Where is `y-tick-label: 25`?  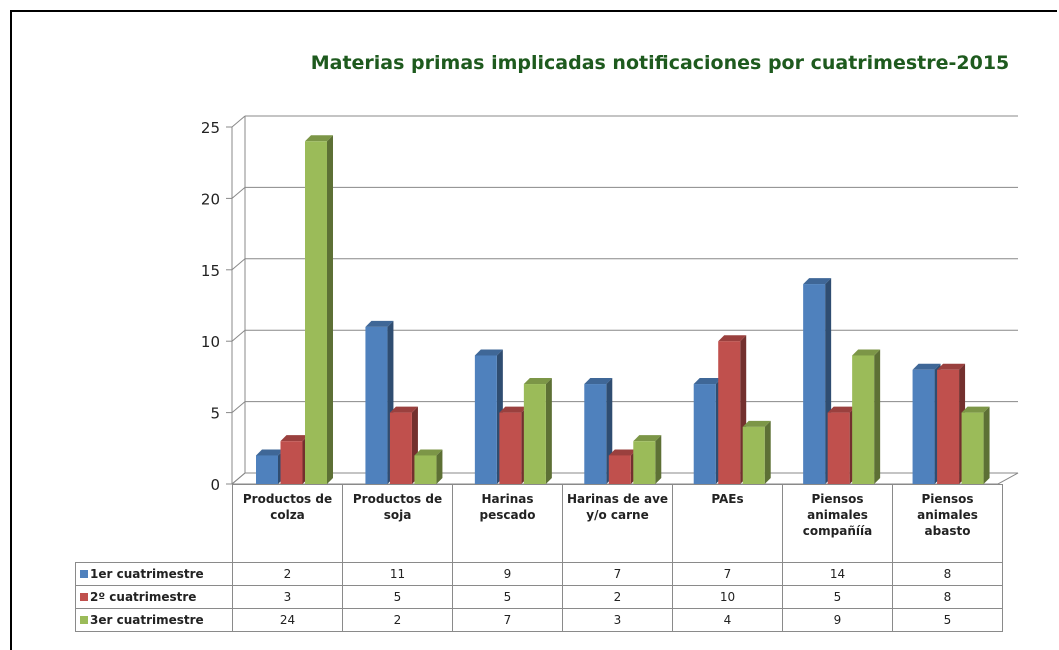 y-tick-label: 25 is located at coordinates (210, 128).